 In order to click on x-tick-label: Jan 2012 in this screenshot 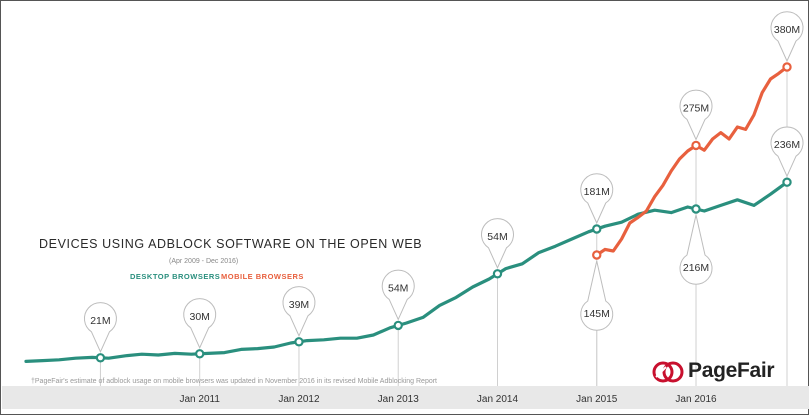, I will do `click(299, 399)`.